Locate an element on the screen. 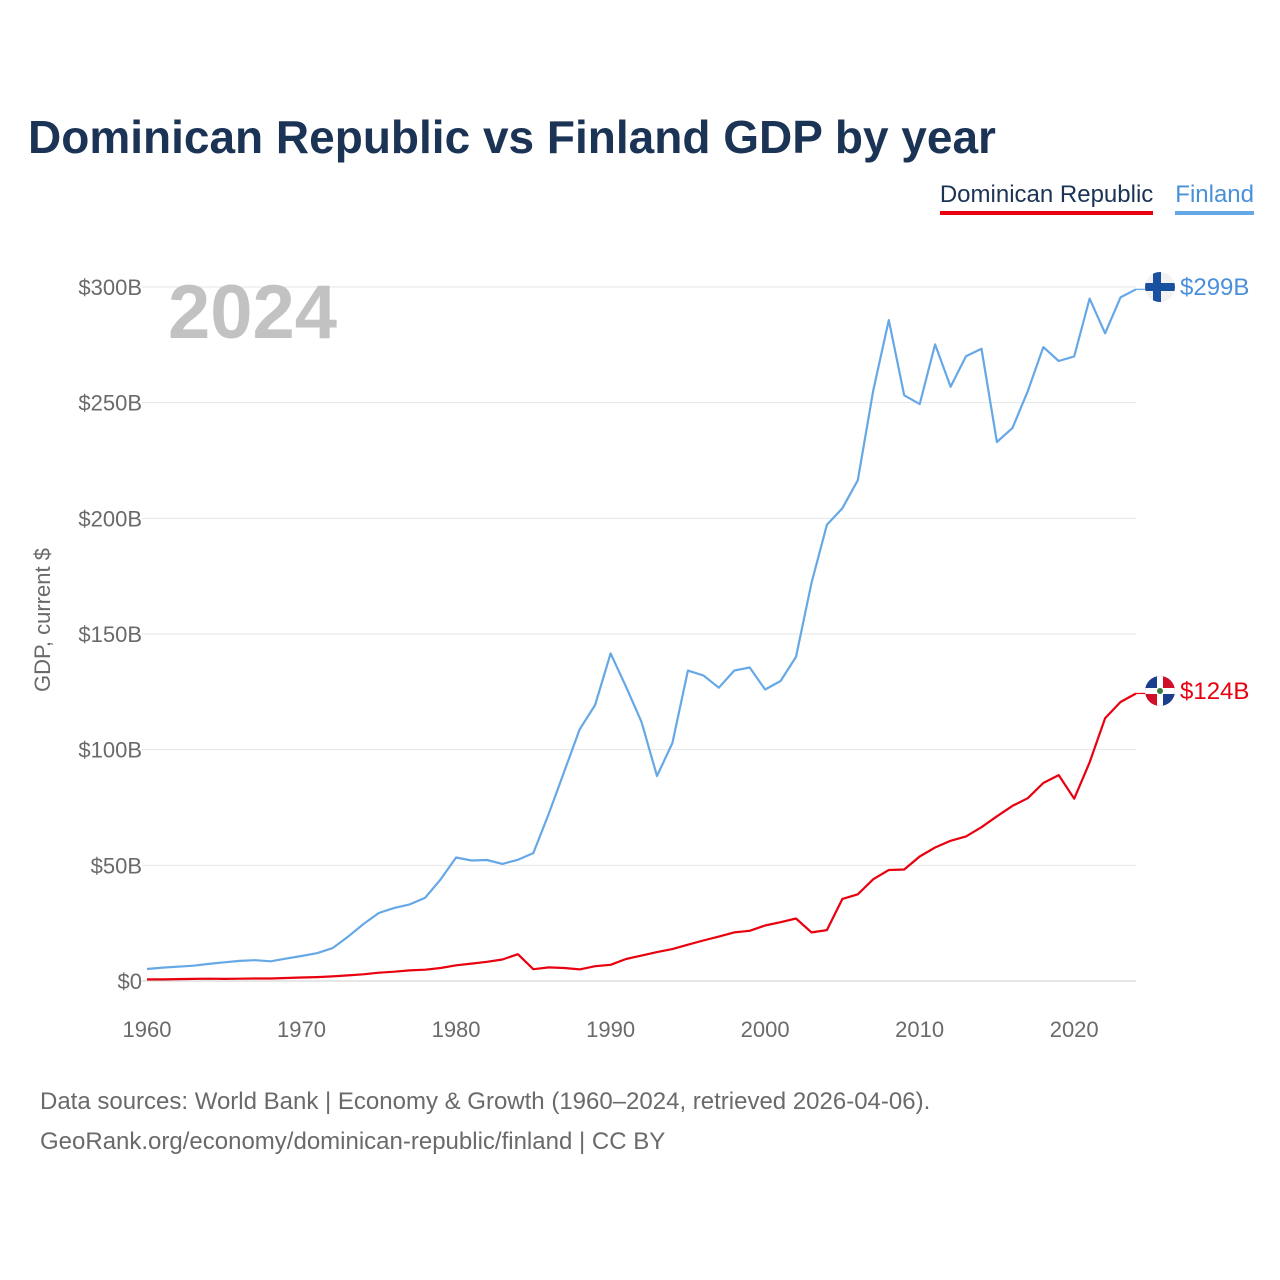 This screenshot has height=1280, width=1280. y-tick-label: $0 is located at coordinates (130, 981).